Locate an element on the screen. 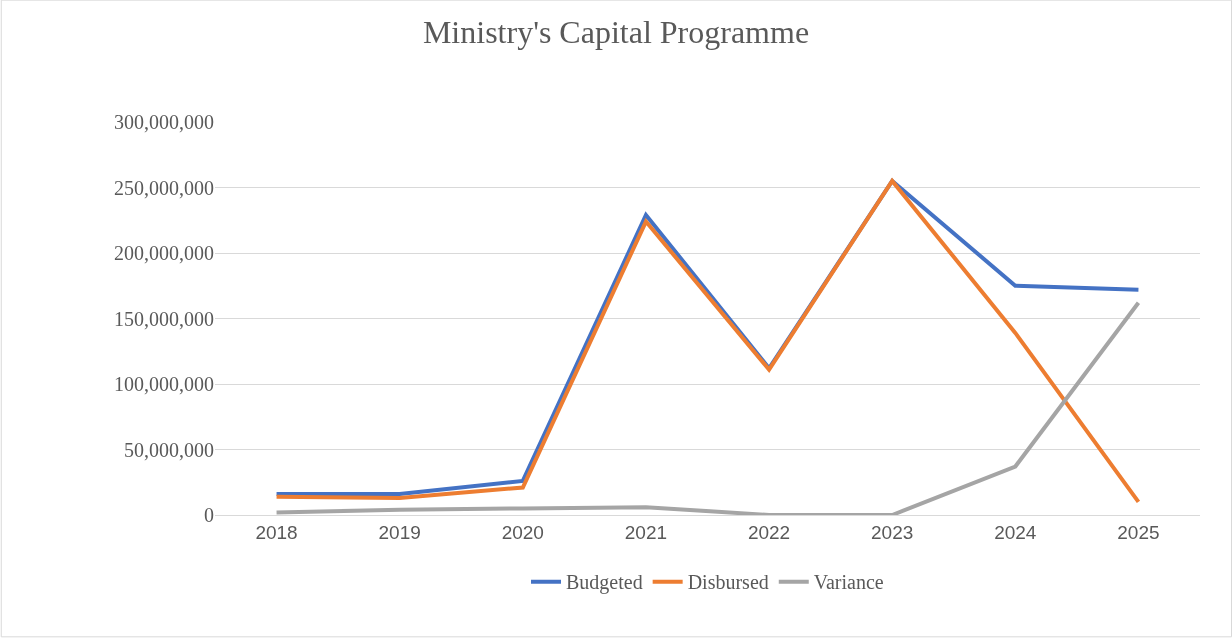 Image resolution: width=1232 pixels, height=638 pixels. legend-label: Budgeted is located at coordinates (604, 583).